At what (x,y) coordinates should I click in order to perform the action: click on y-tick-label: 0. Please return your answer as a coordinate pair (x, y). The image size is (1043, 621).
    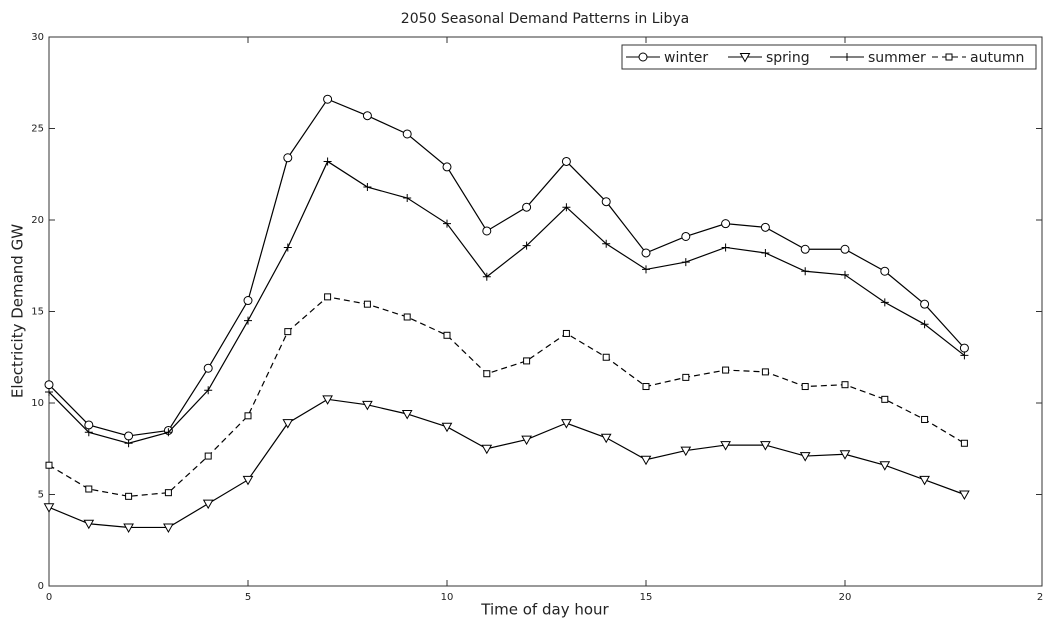
    Looking at the image, I should click on (41, 586).